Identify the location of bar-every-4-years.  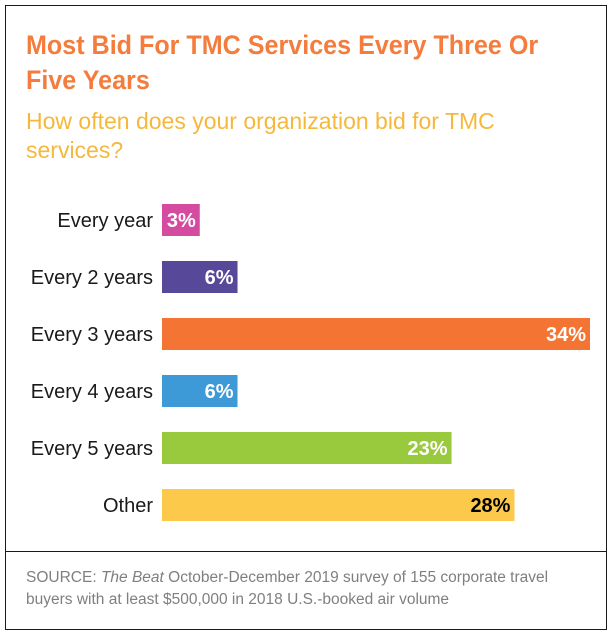
(200, 391).